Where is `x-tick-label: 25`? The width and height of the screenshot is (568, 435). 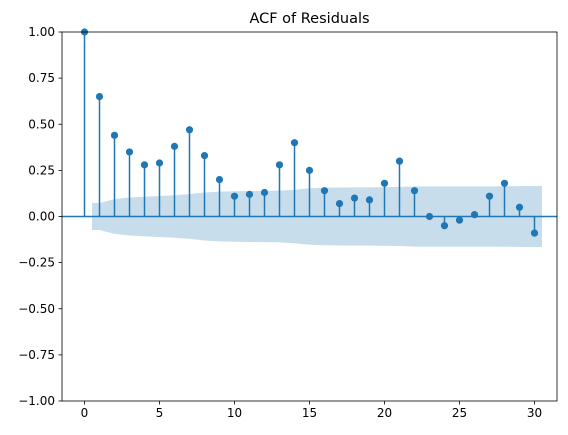 x-tick-label: 25 is located at coordinates (459, 413).